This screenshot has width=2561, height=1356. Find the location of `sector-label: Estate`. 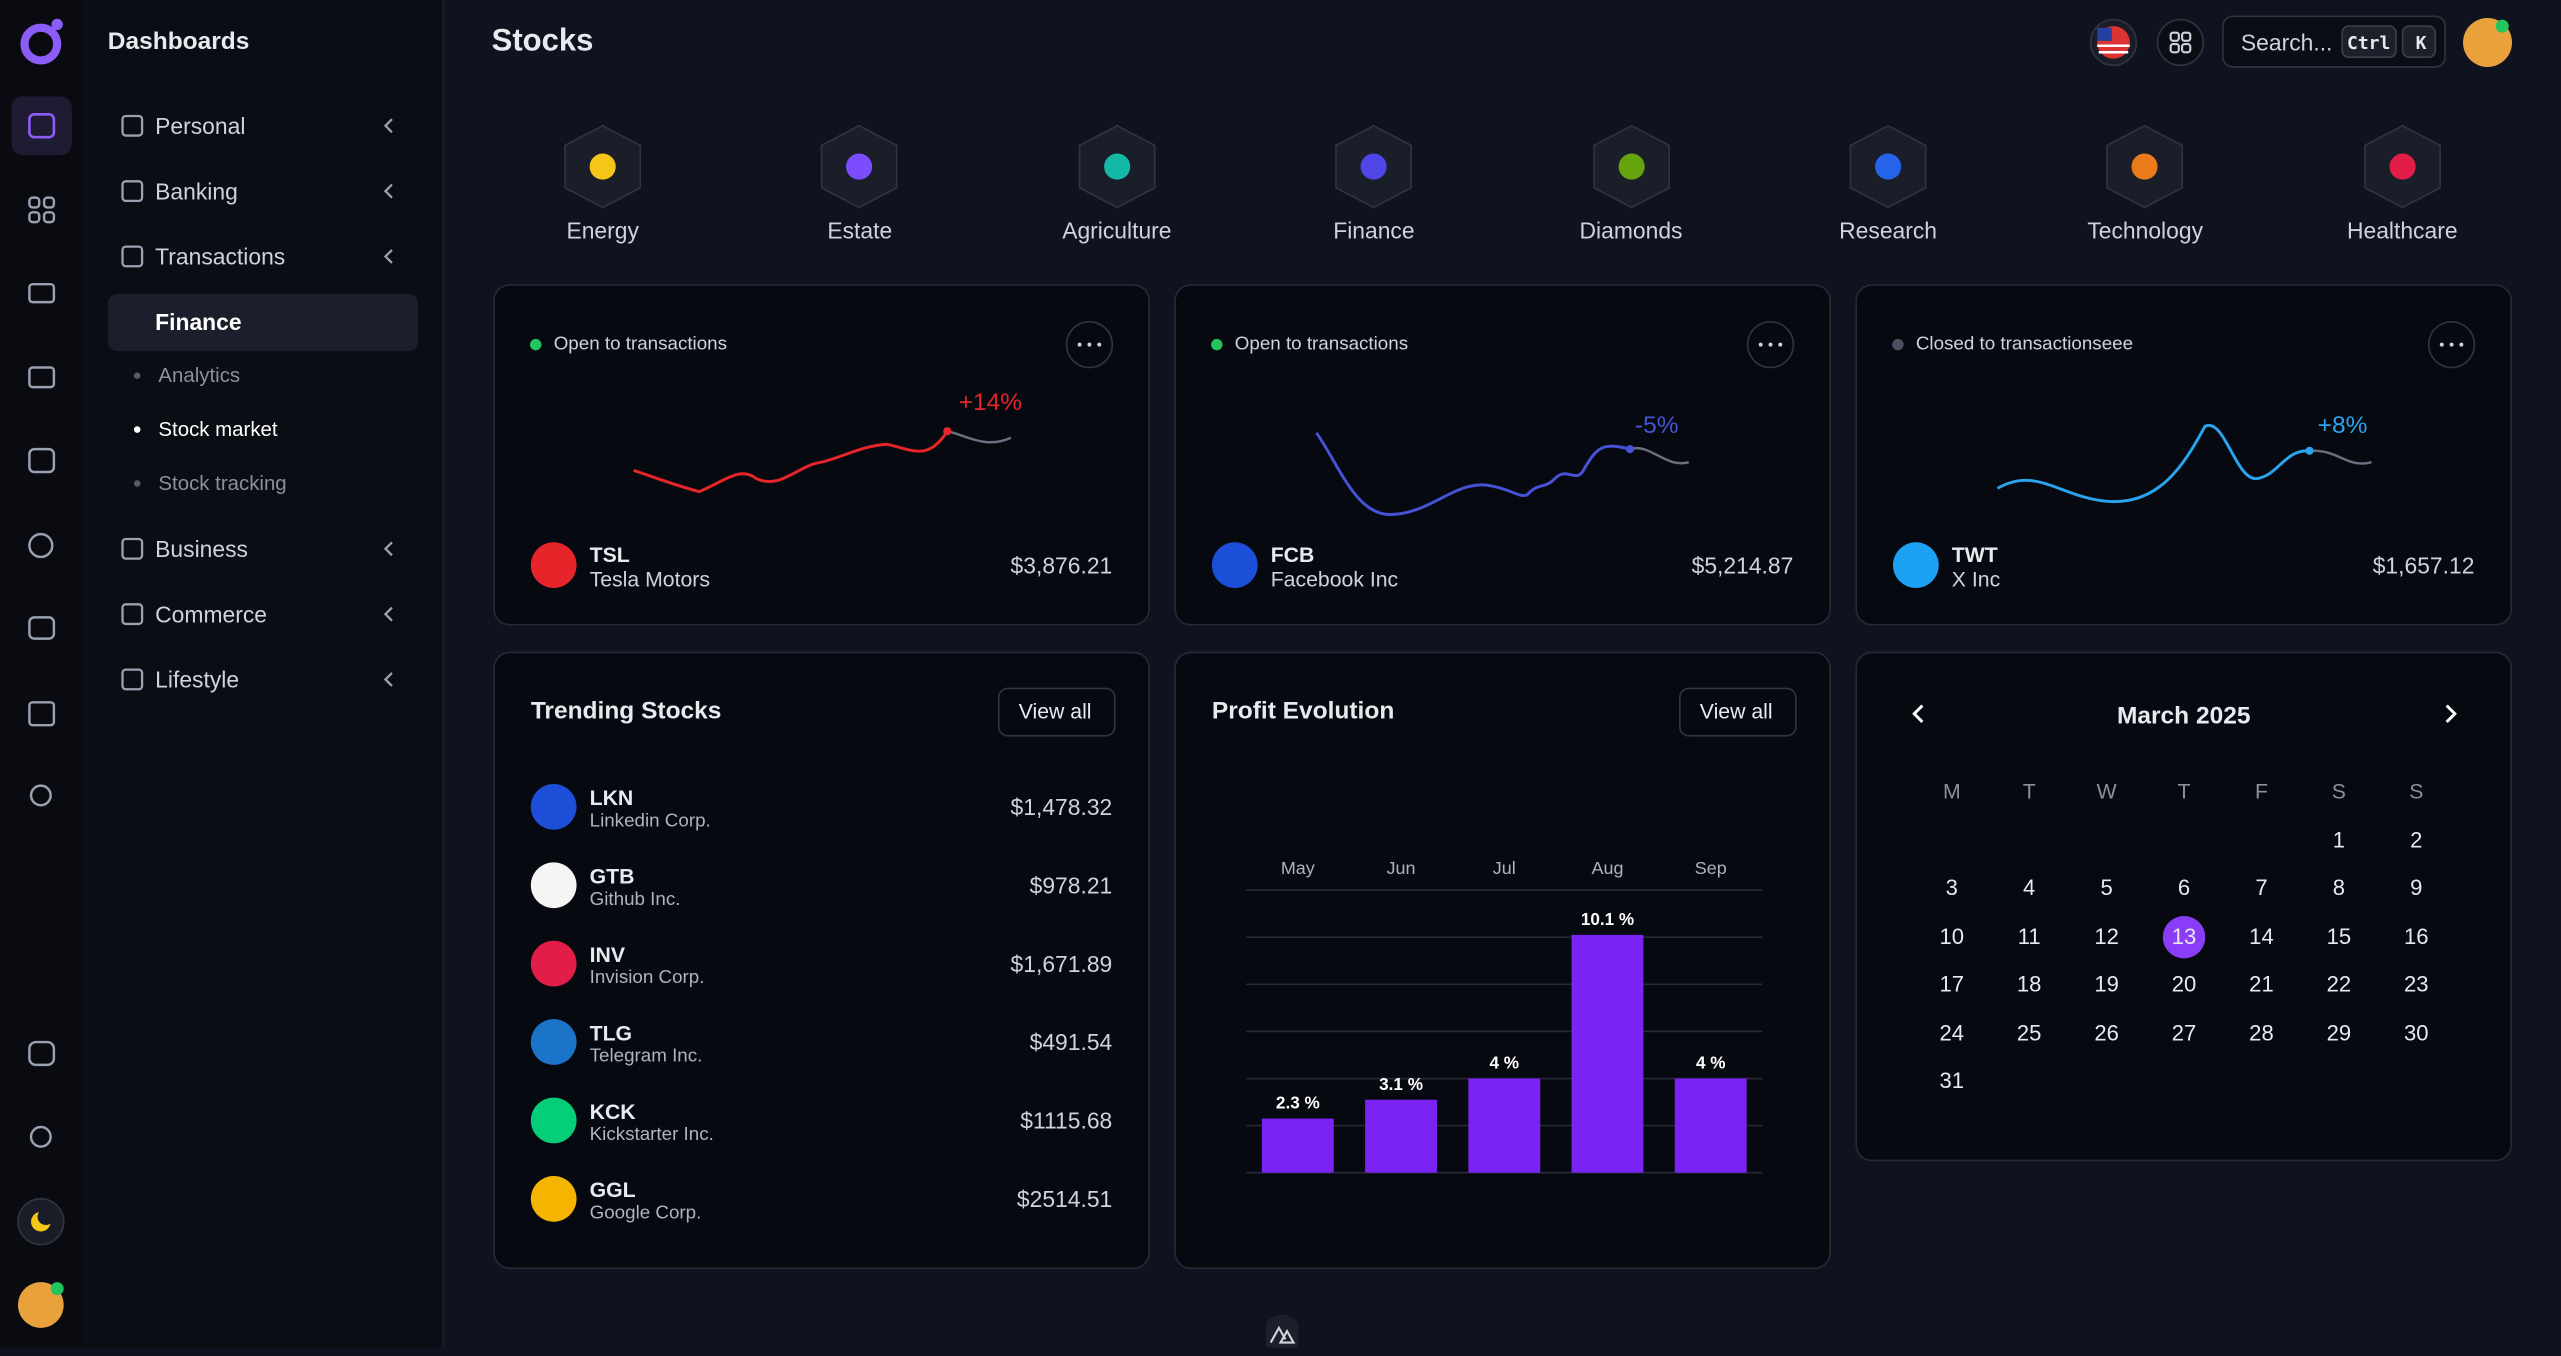

sector-label: Estate is located at coordinates (860, 230).